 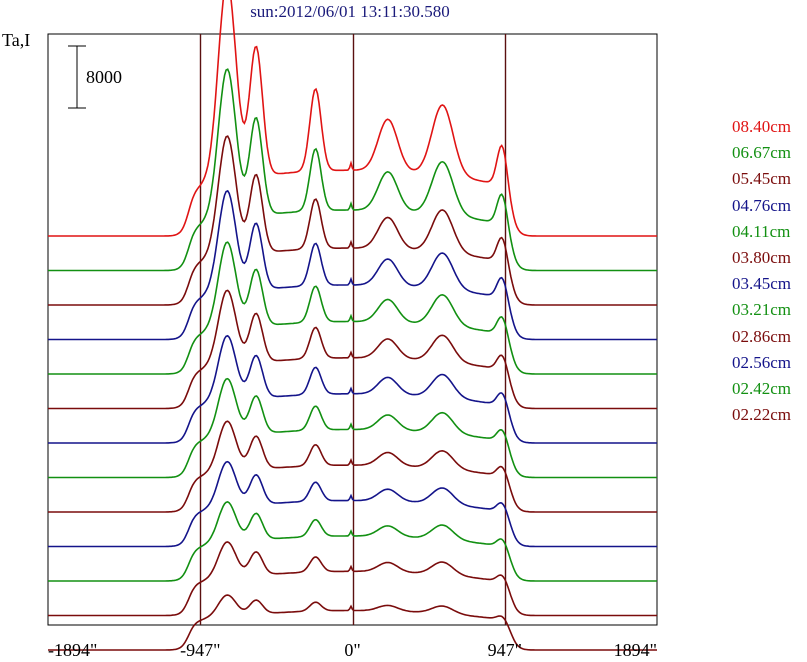 I want to click on legend-item-03.21cm: 03.21cm, so click(x=762, y=310).